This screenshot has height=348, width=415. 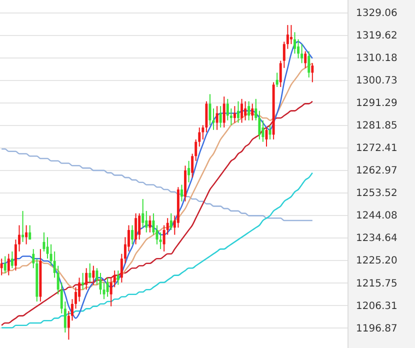 I want to click on y-tick-label: 1272.41, so click(x=377, y=148).